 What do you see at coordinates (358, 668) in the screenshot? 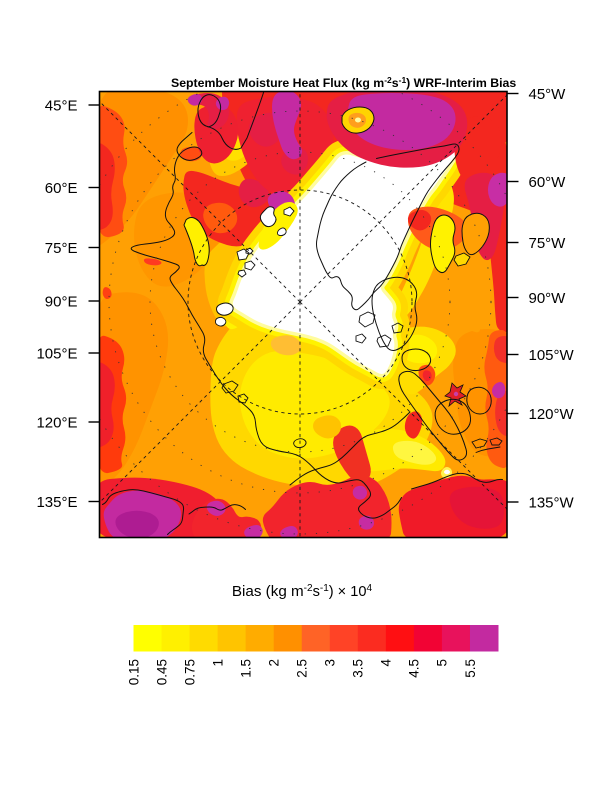
I see `svg-text: 3.5` at bounding box center [358, 668].